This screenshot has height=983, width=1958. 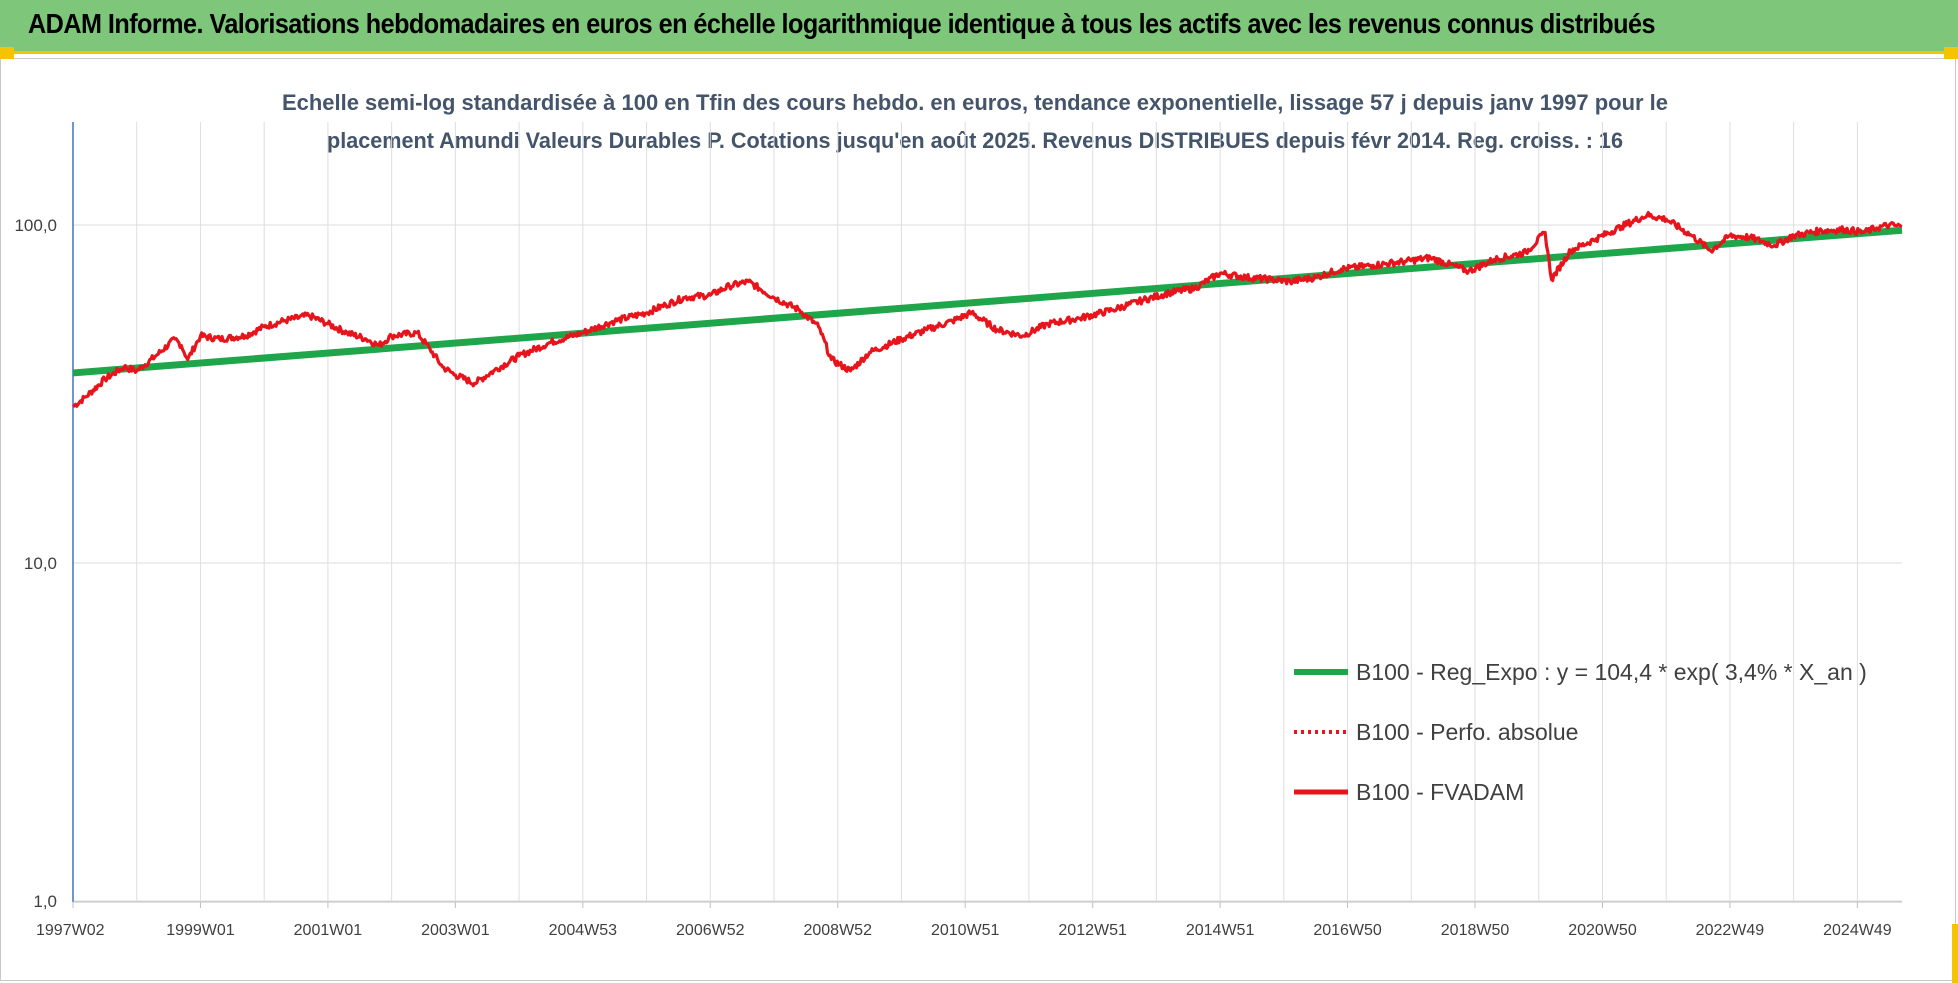 I want to click on legend-item-fvadam: B100 - FVADAM, so click(x=1409, y=792).